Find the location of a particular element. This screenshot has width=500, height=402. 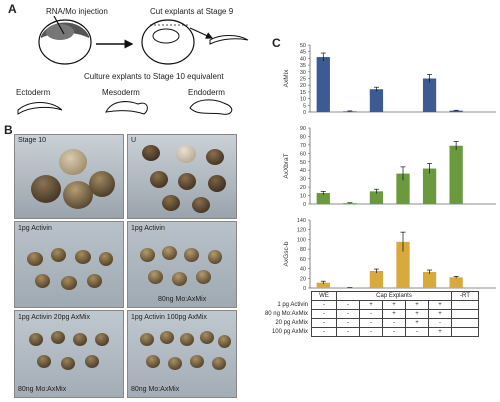

row-label: 100 pg AxMix is located at coordinates (289, 332).